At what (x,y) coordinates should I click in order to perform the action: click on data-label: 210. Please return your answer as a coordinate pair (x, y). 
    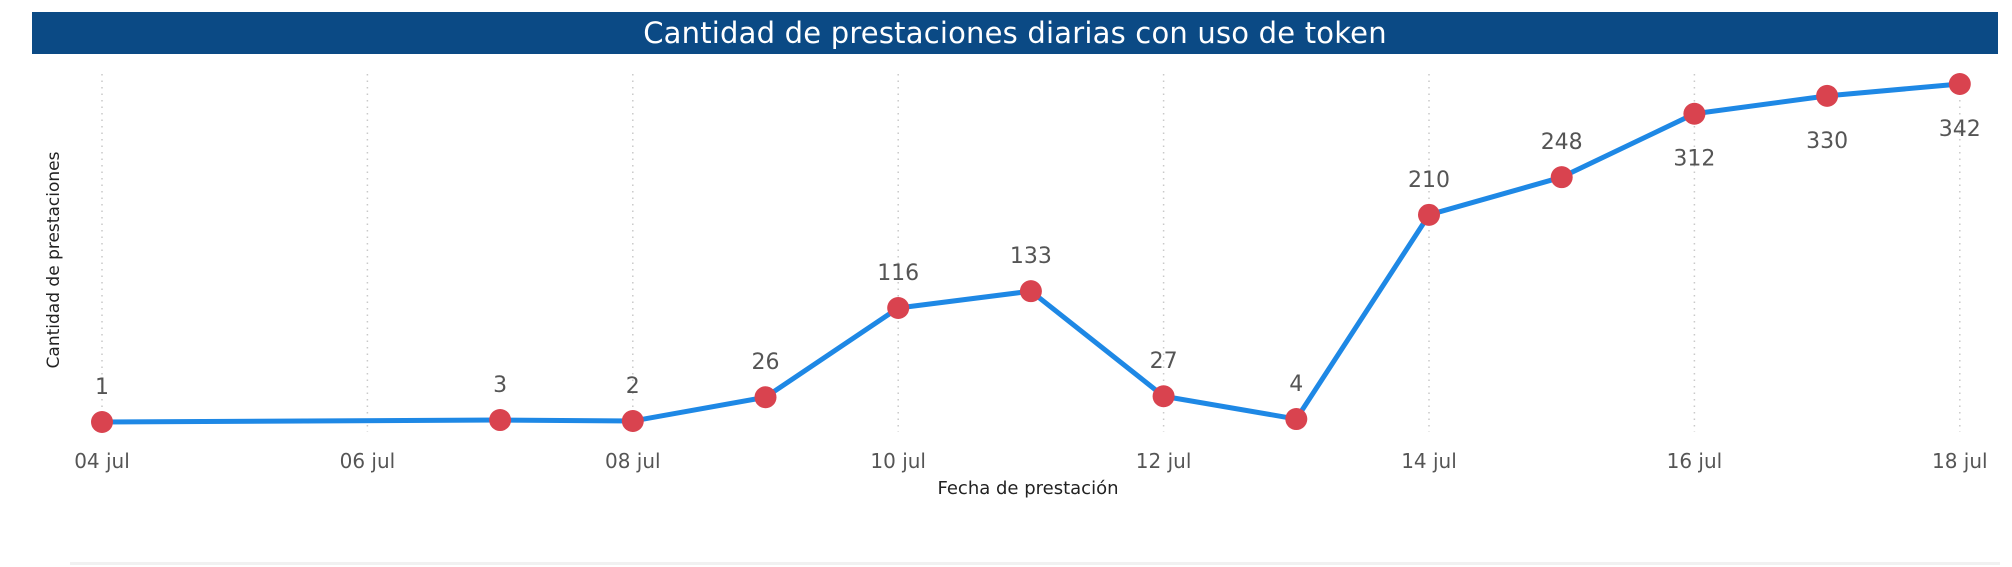
    Looking at the image, I should click on (1429, 180).